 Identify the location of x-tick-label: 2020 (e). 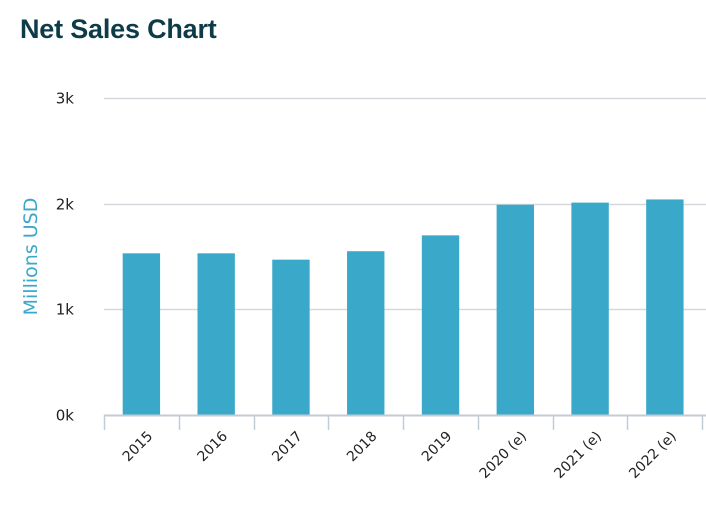
(503, 455).